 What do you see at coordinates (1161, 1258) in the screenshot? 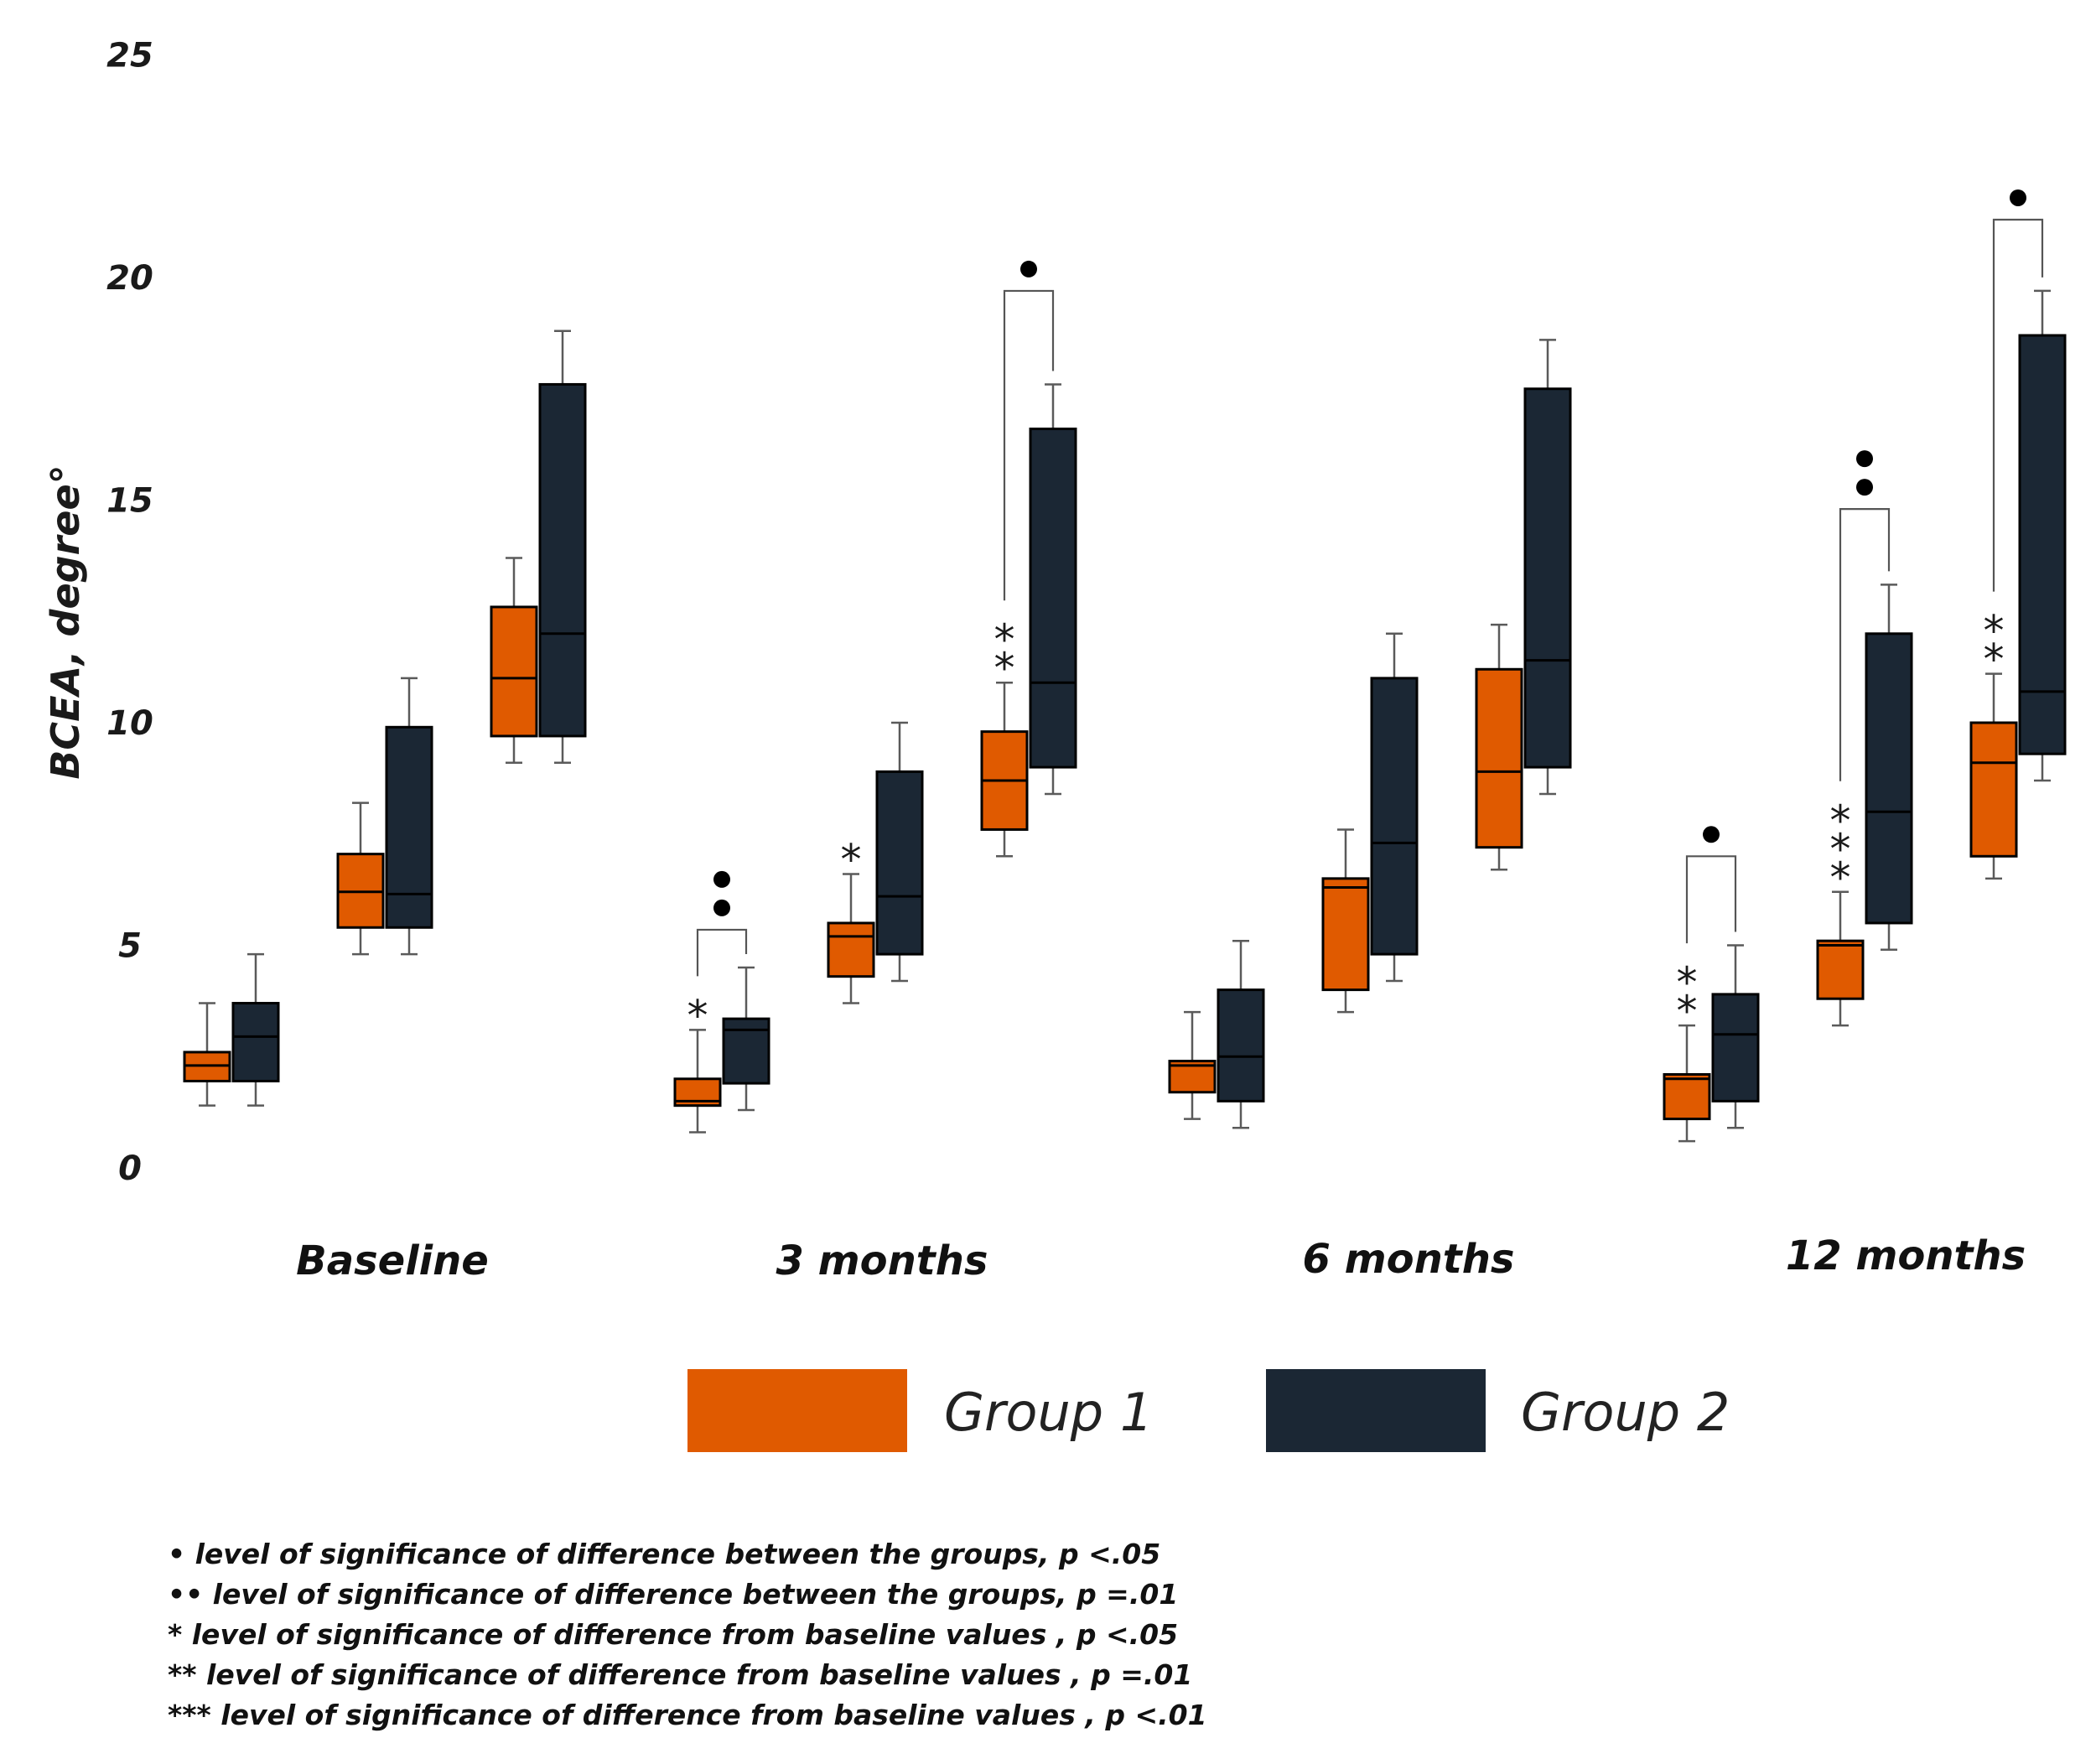
I see `x-axis-categories: Baseline 3 months 6 months 12 months` at bounding box center [1161, 1258].